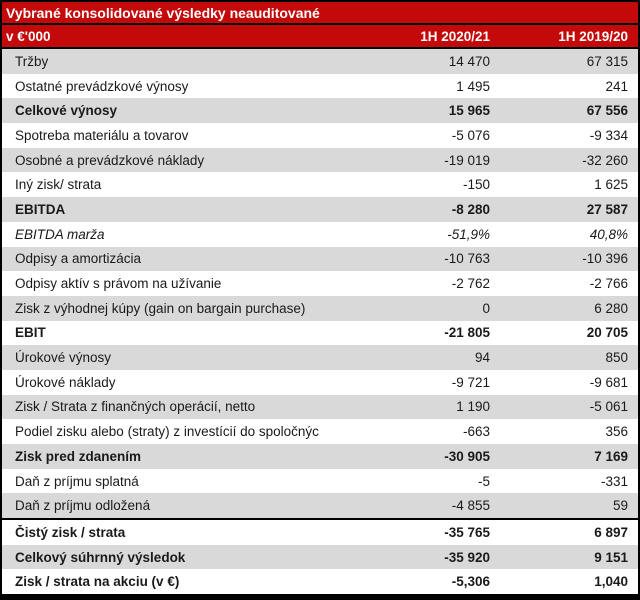 Image resolution: width=640 pixels, height=600 pixels. I want to click on row-label: Daň z príjmu splatná, so click(77, 481).